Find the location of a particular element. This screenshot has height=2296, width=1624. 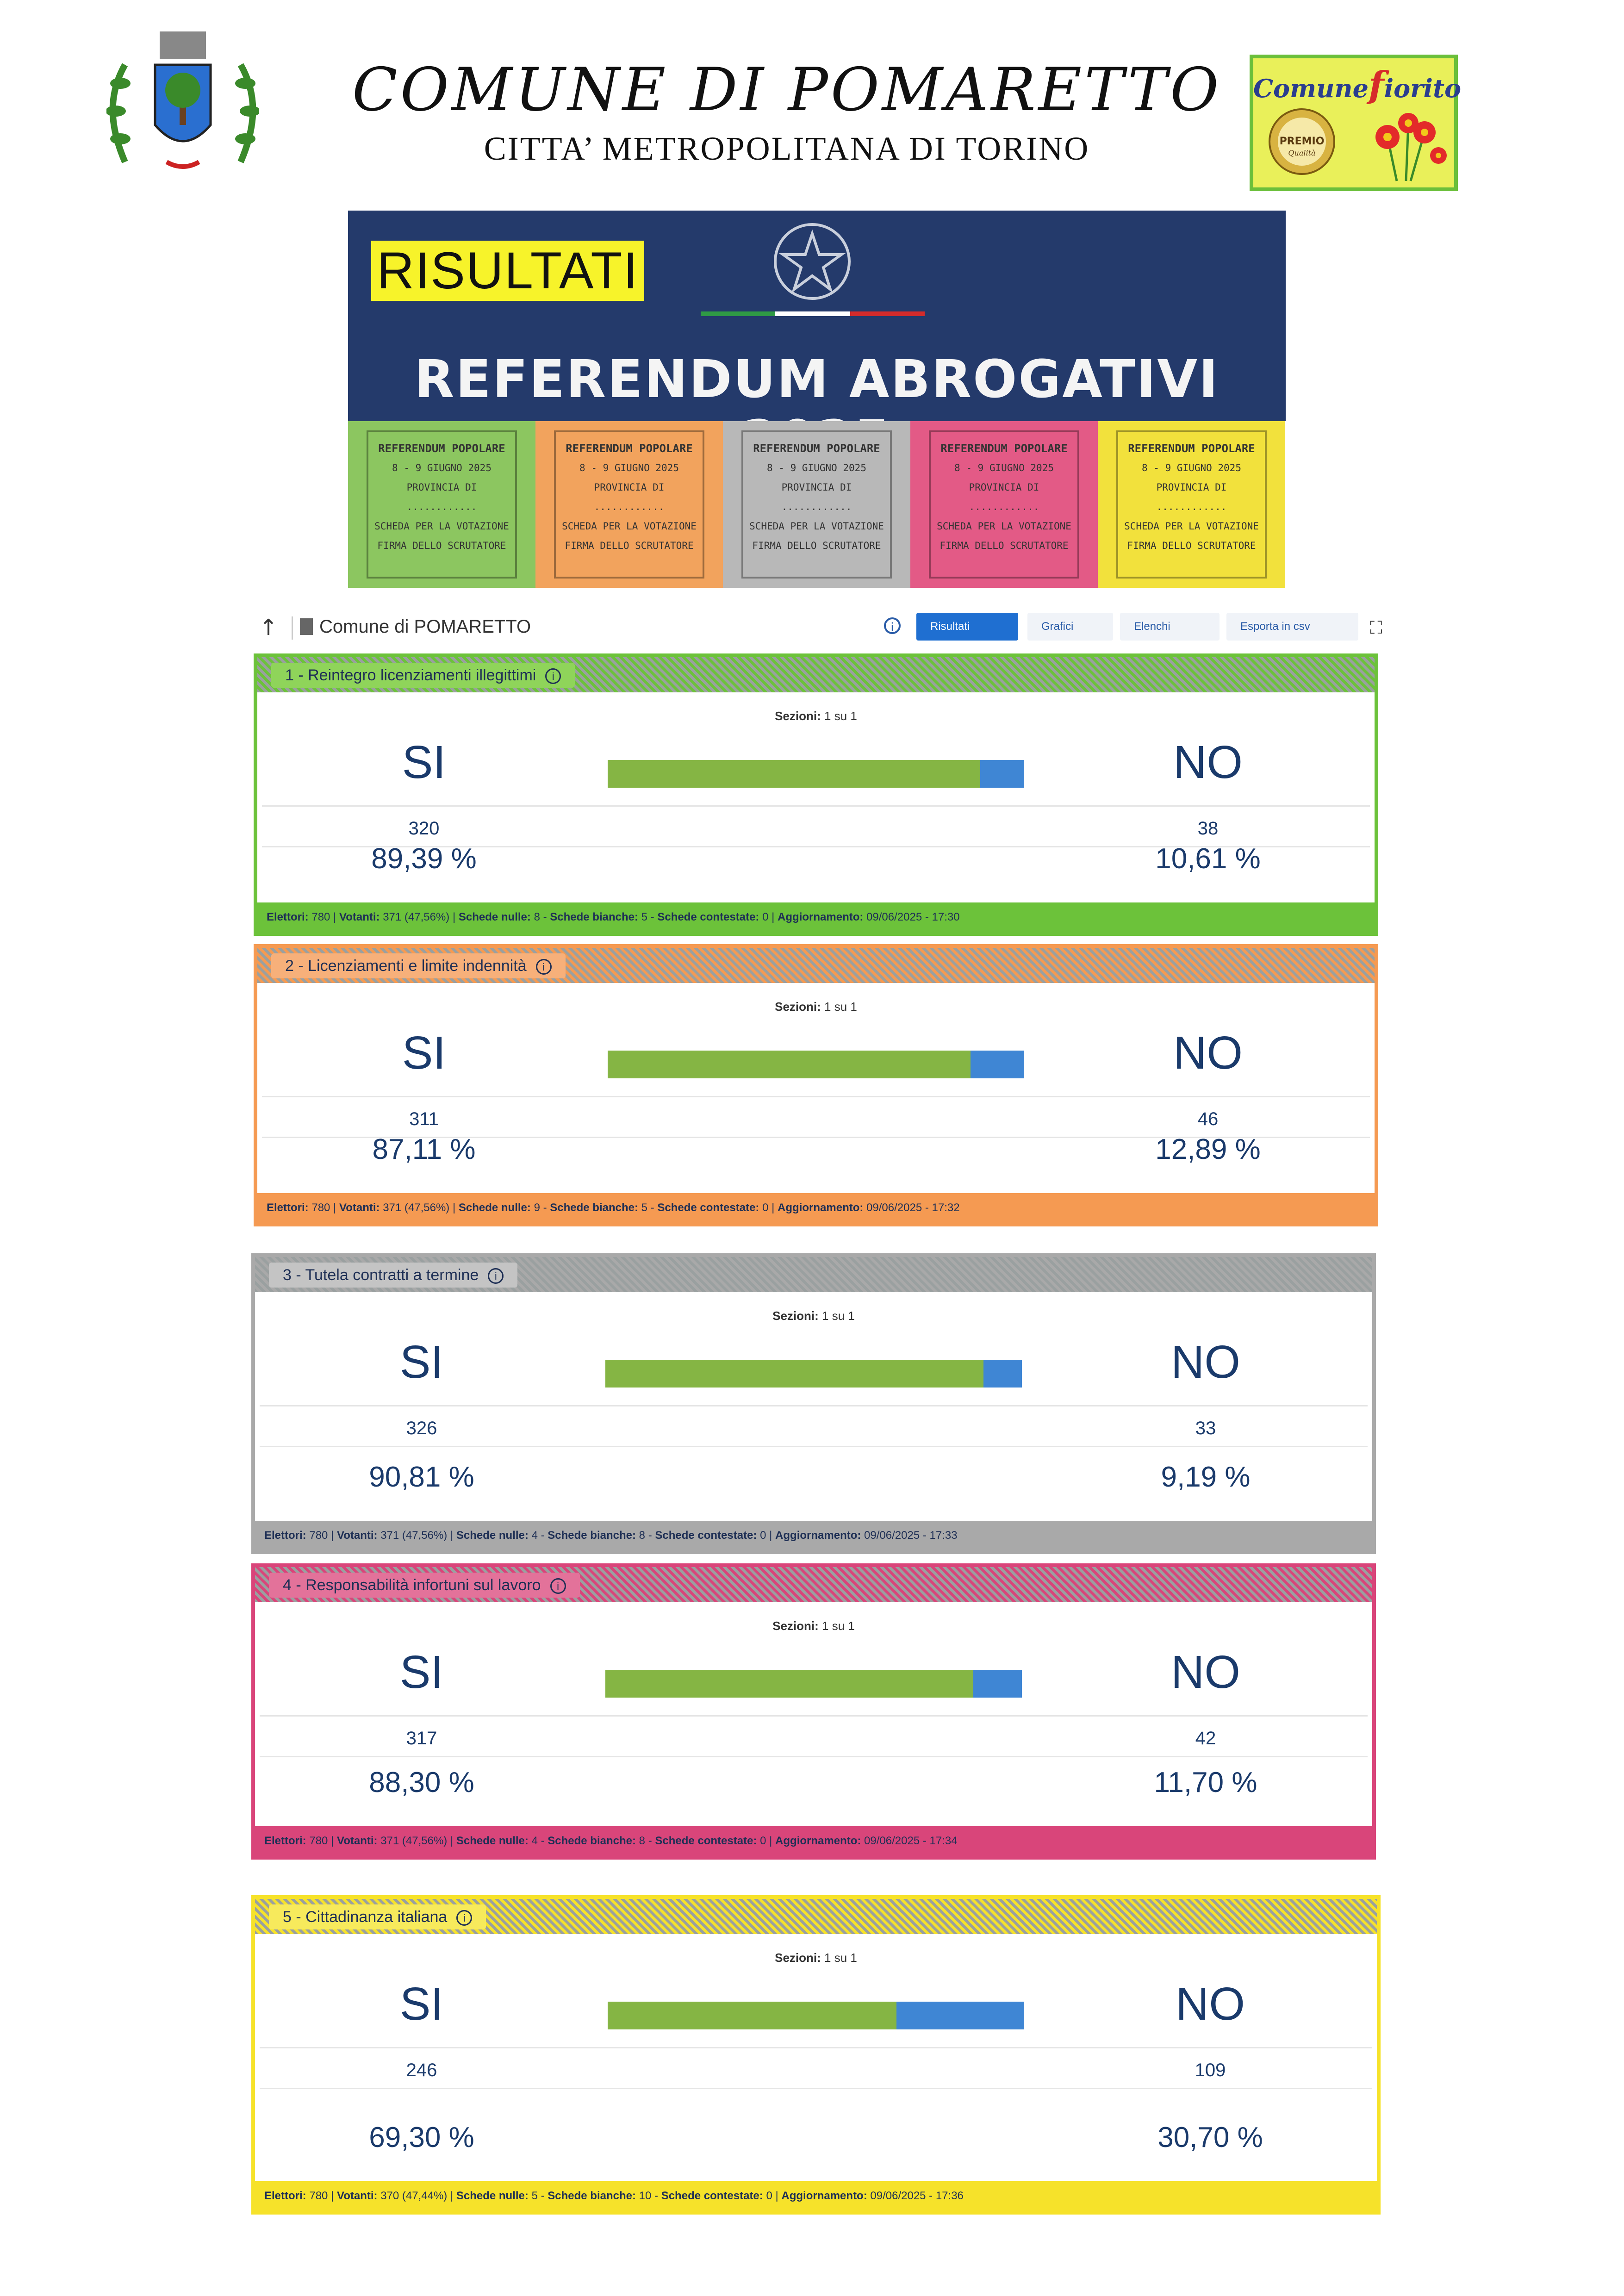

italian-republic-emblem-icon is located at coordinates (812, 261).